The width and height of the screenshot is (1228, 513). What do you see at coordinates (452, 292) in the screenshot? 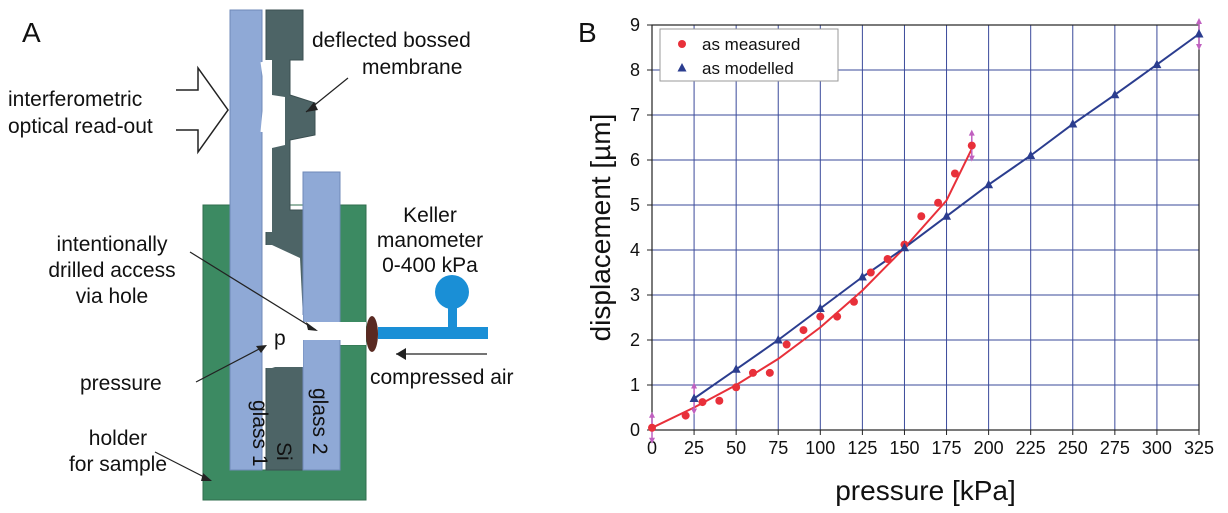
I see `manometer-bulb` at bounding box center [452, 292].